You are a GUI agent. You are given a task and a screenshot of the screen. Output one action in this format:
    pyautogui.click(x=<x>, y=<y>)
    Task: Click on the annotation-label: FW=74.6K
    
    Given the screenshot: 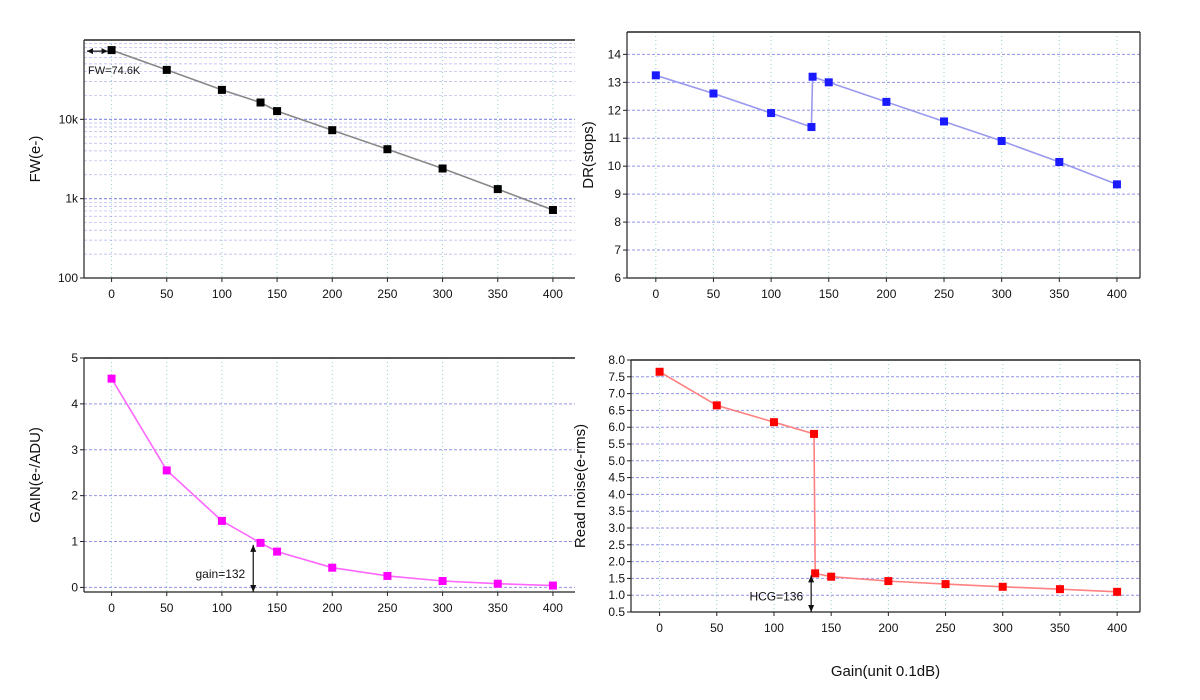 What is the action you would take?
    pyautogui.click(x=114, y=71)
    